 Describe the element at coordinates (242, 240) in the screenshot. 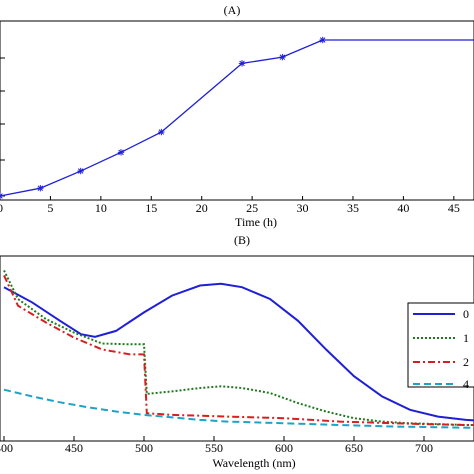

I see `panel-b-title: (B)` at that location.